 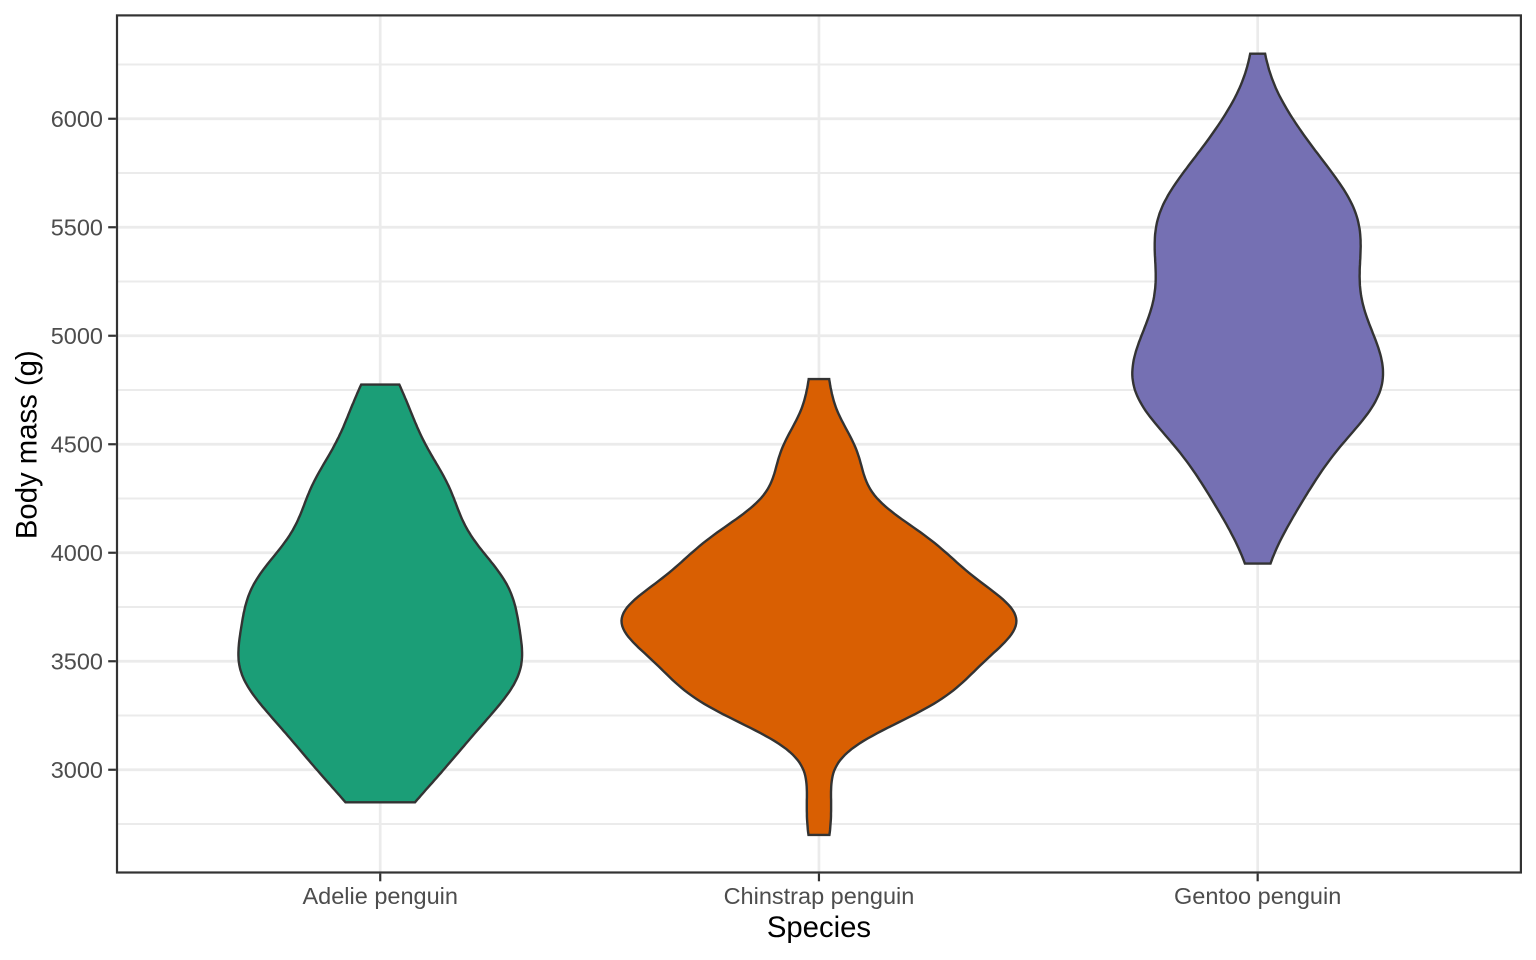 What do you see at coordinates (77, 445) in the screenshot?
I see `svg-text: 4500` at bounding box center [77, 445].